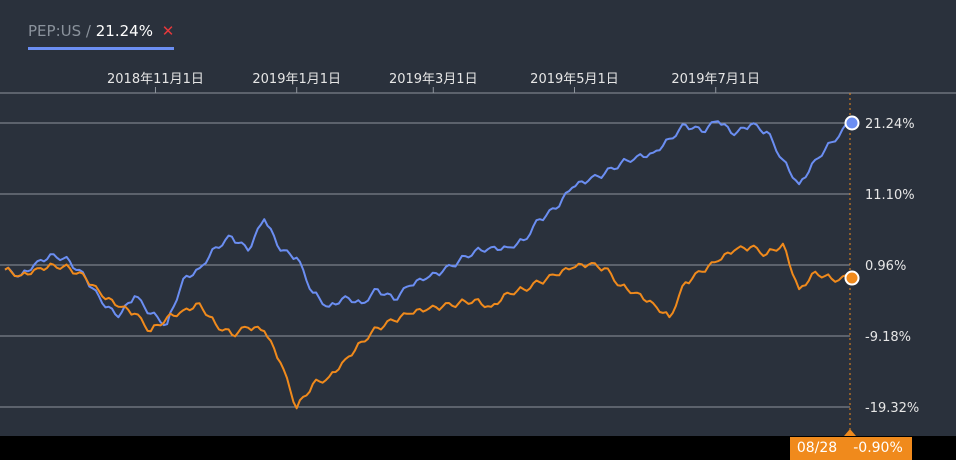  Describe the element at coordinates (715, 79) in the screenshot. I see `x-tick-label: 2019年7月1日` at that location.